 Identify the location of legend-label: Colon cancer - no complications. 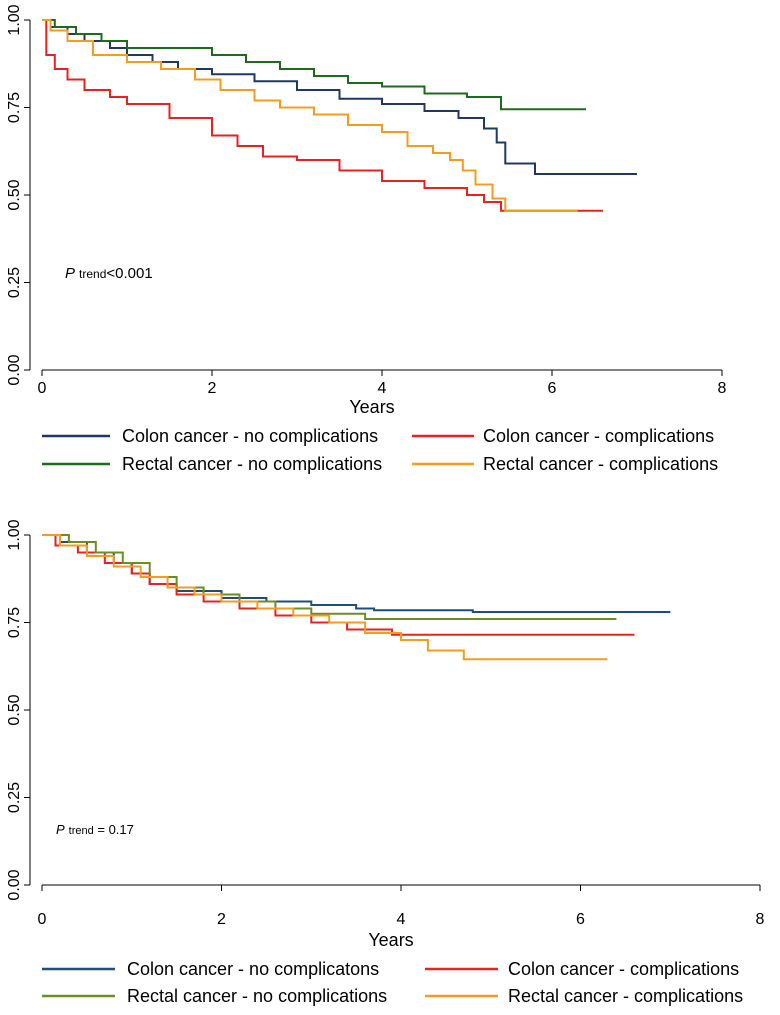
(250, 436).